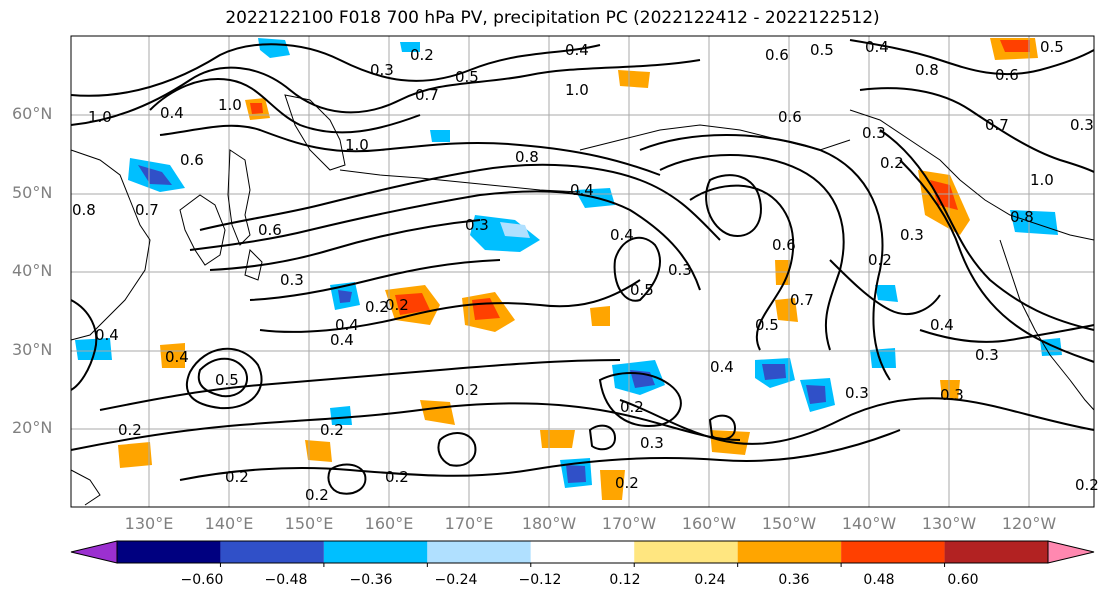 The width and height of the screenshot is (1105, 601). Describe the element at coordinates (949, 523) in the screenshot. I see `lon-label: 130°W` at that location.